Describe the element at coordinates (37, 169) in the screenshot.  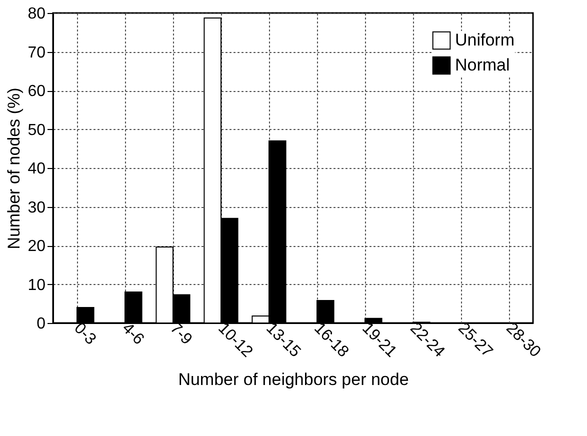
I see `y-tick-label: 40` at that location.